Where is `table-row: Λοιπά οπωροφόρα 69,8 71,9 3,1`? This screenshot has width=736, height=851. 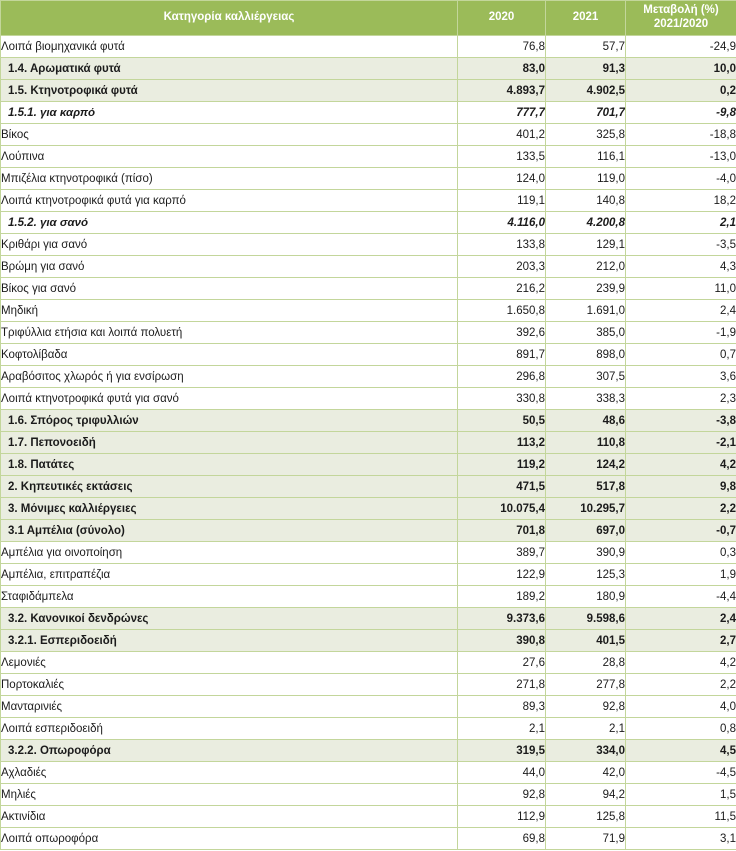 table-row: Λοιπά οπωροφόρα 69,8 71,9 3,1 is located at coordinates (368, 838).